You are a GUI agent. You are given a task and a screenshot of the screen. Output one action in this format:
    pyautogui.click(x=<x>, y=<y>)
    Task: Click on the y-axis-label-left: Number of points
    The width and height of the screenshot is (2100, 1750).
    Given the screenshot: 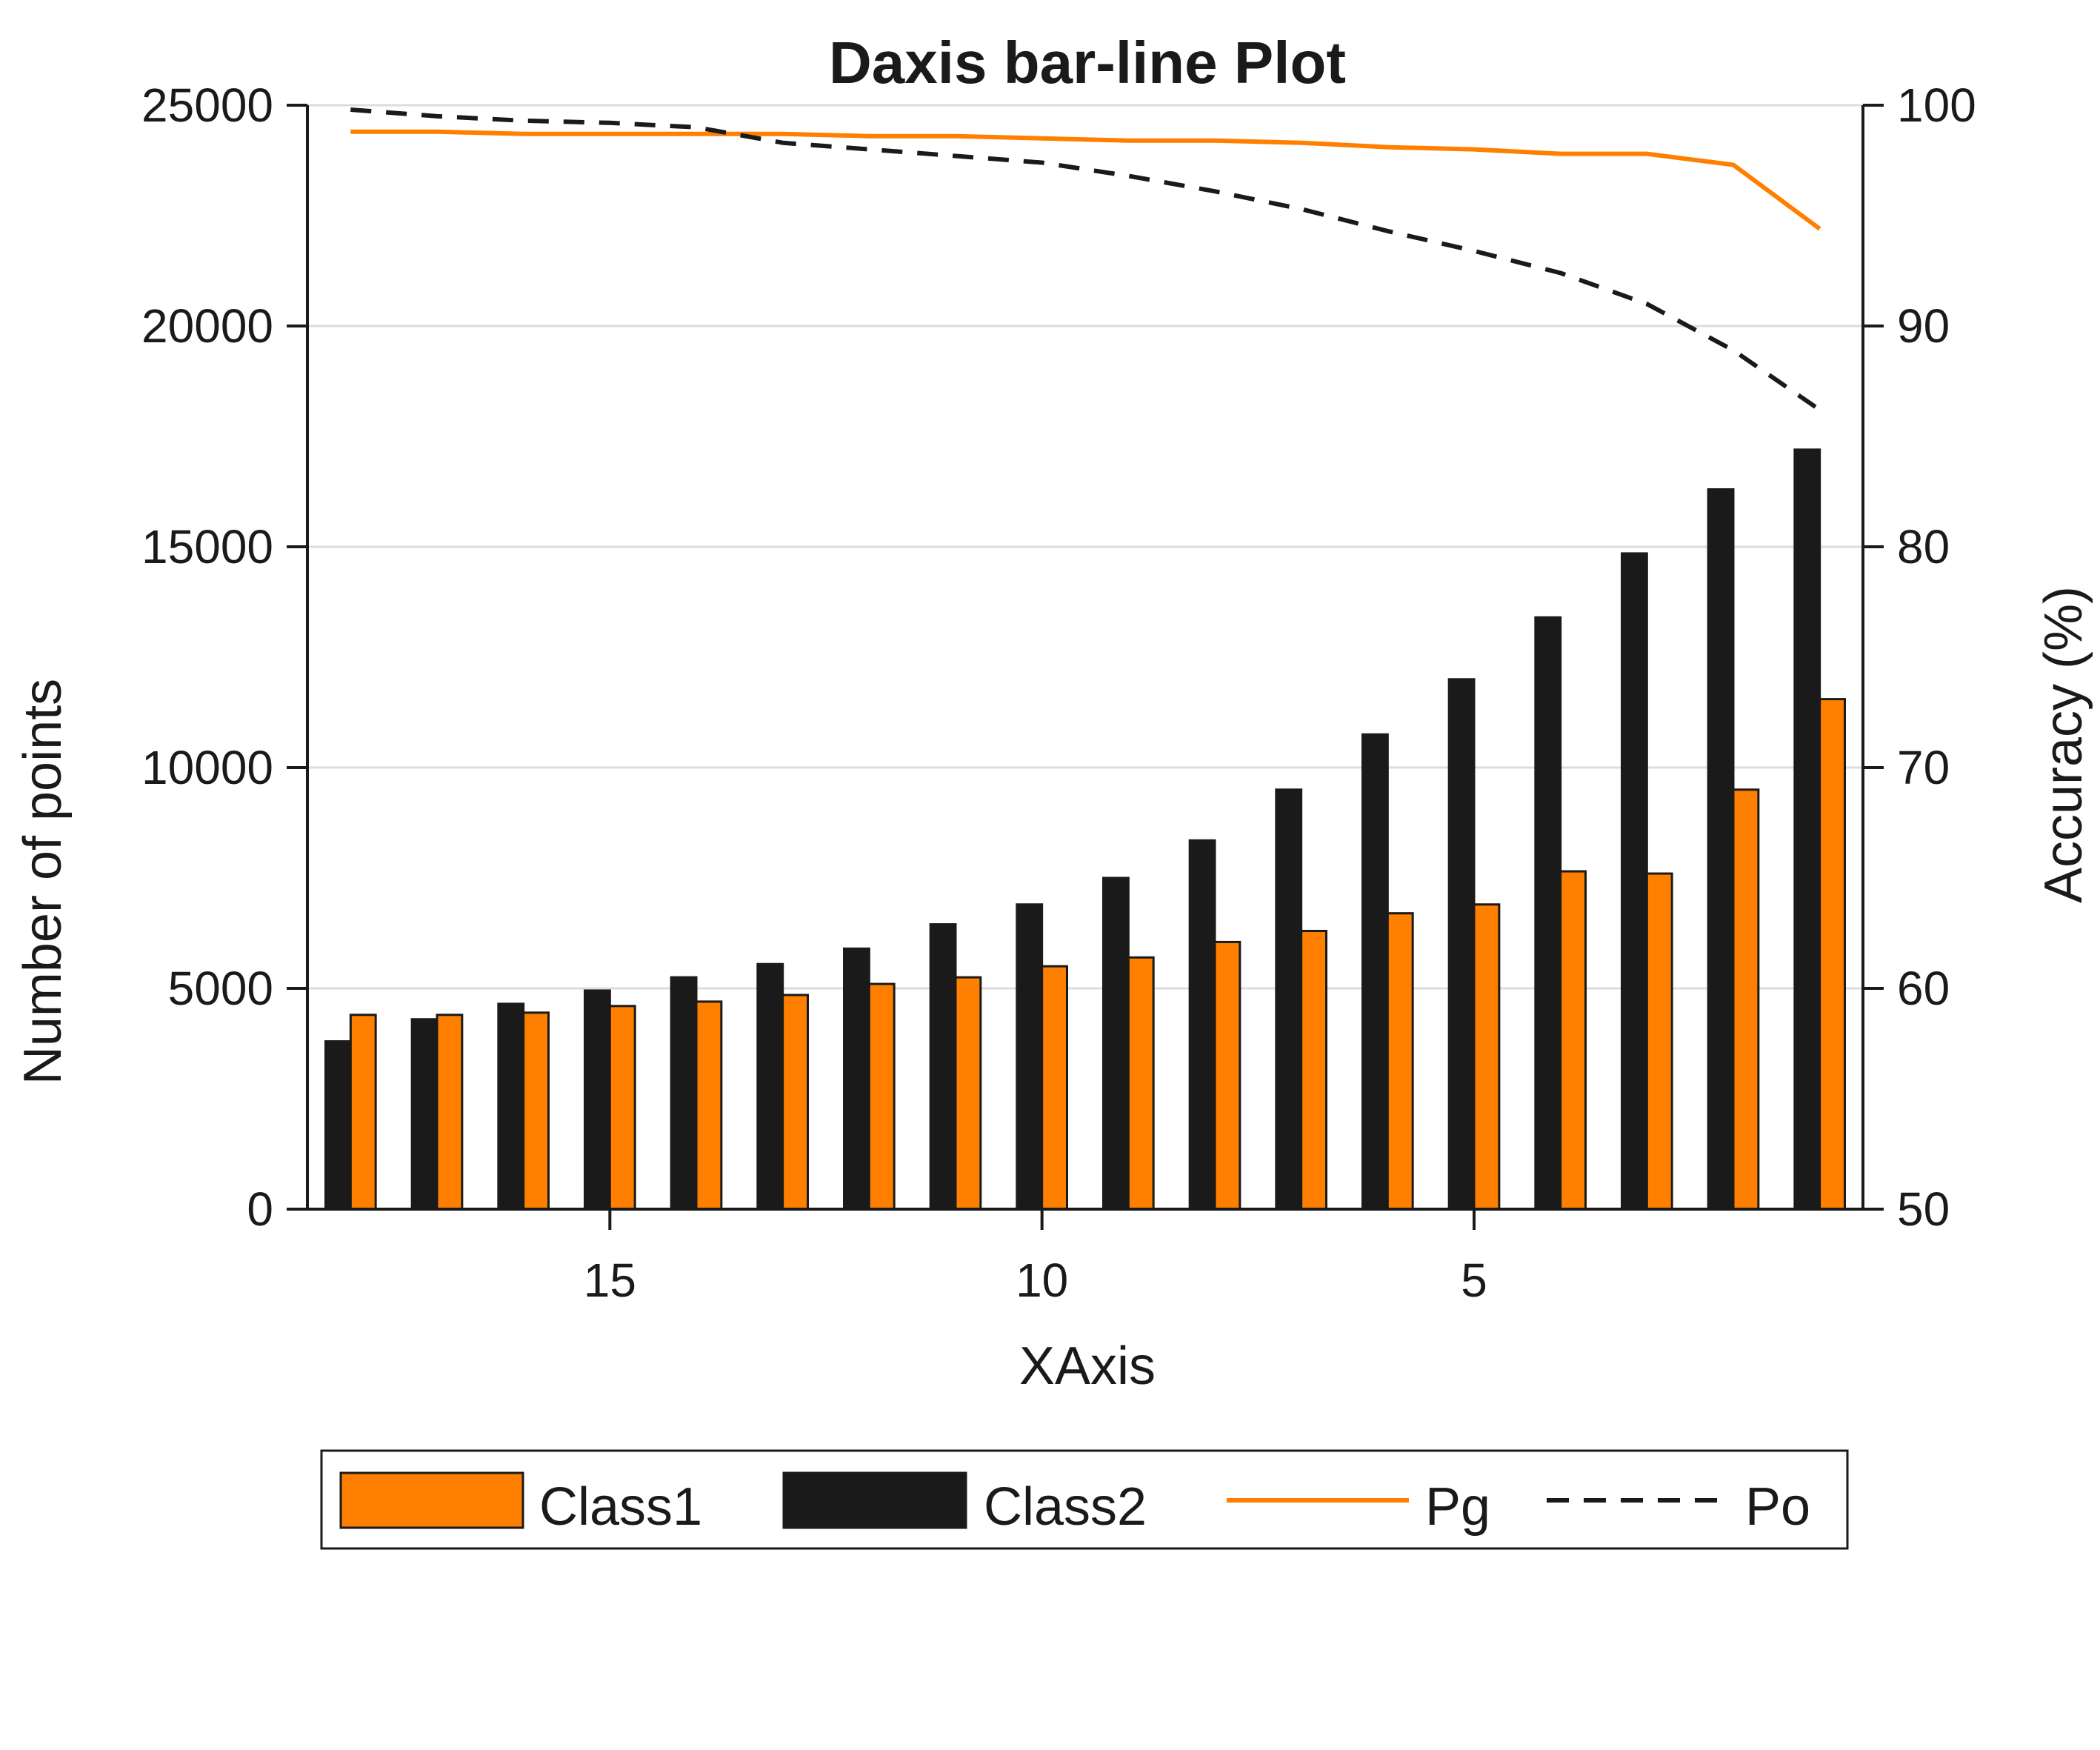 What is the action you would take?
    pyautogui.click(x=43, y=882)
    